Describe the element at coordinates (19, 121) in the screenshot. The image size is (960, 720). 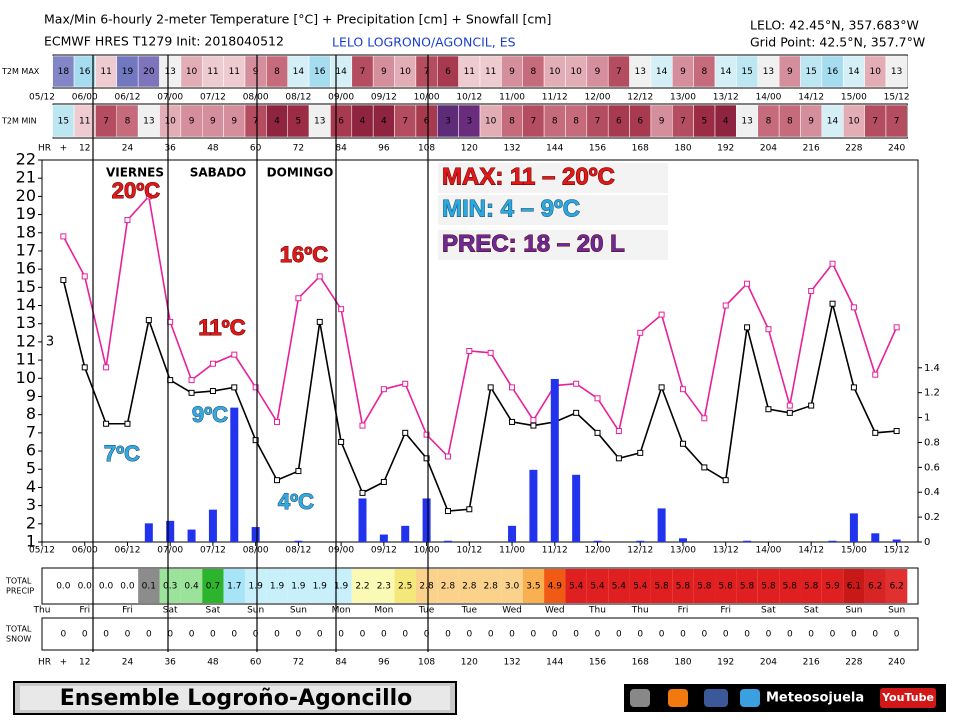
I see `row-label: T2M MIN` at that location.